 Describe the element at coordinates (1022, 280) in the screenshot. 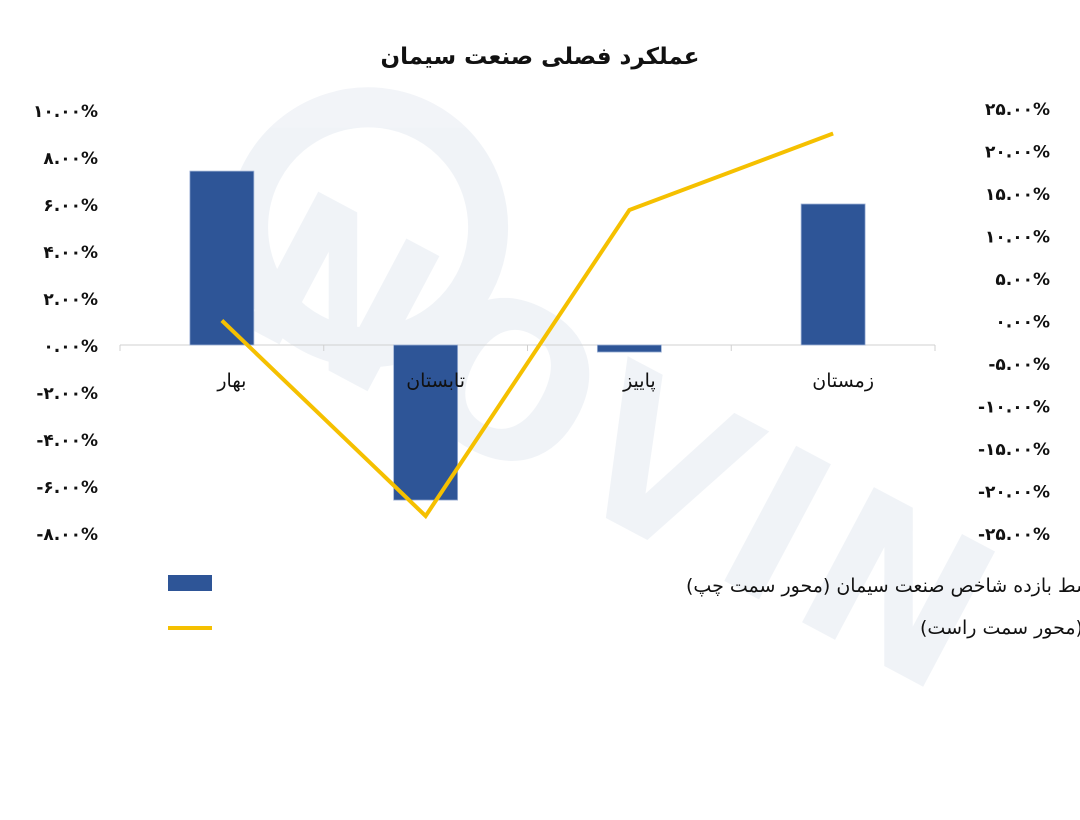

I see `right-axis-tick-label: ۵.۰۰%` at that location.